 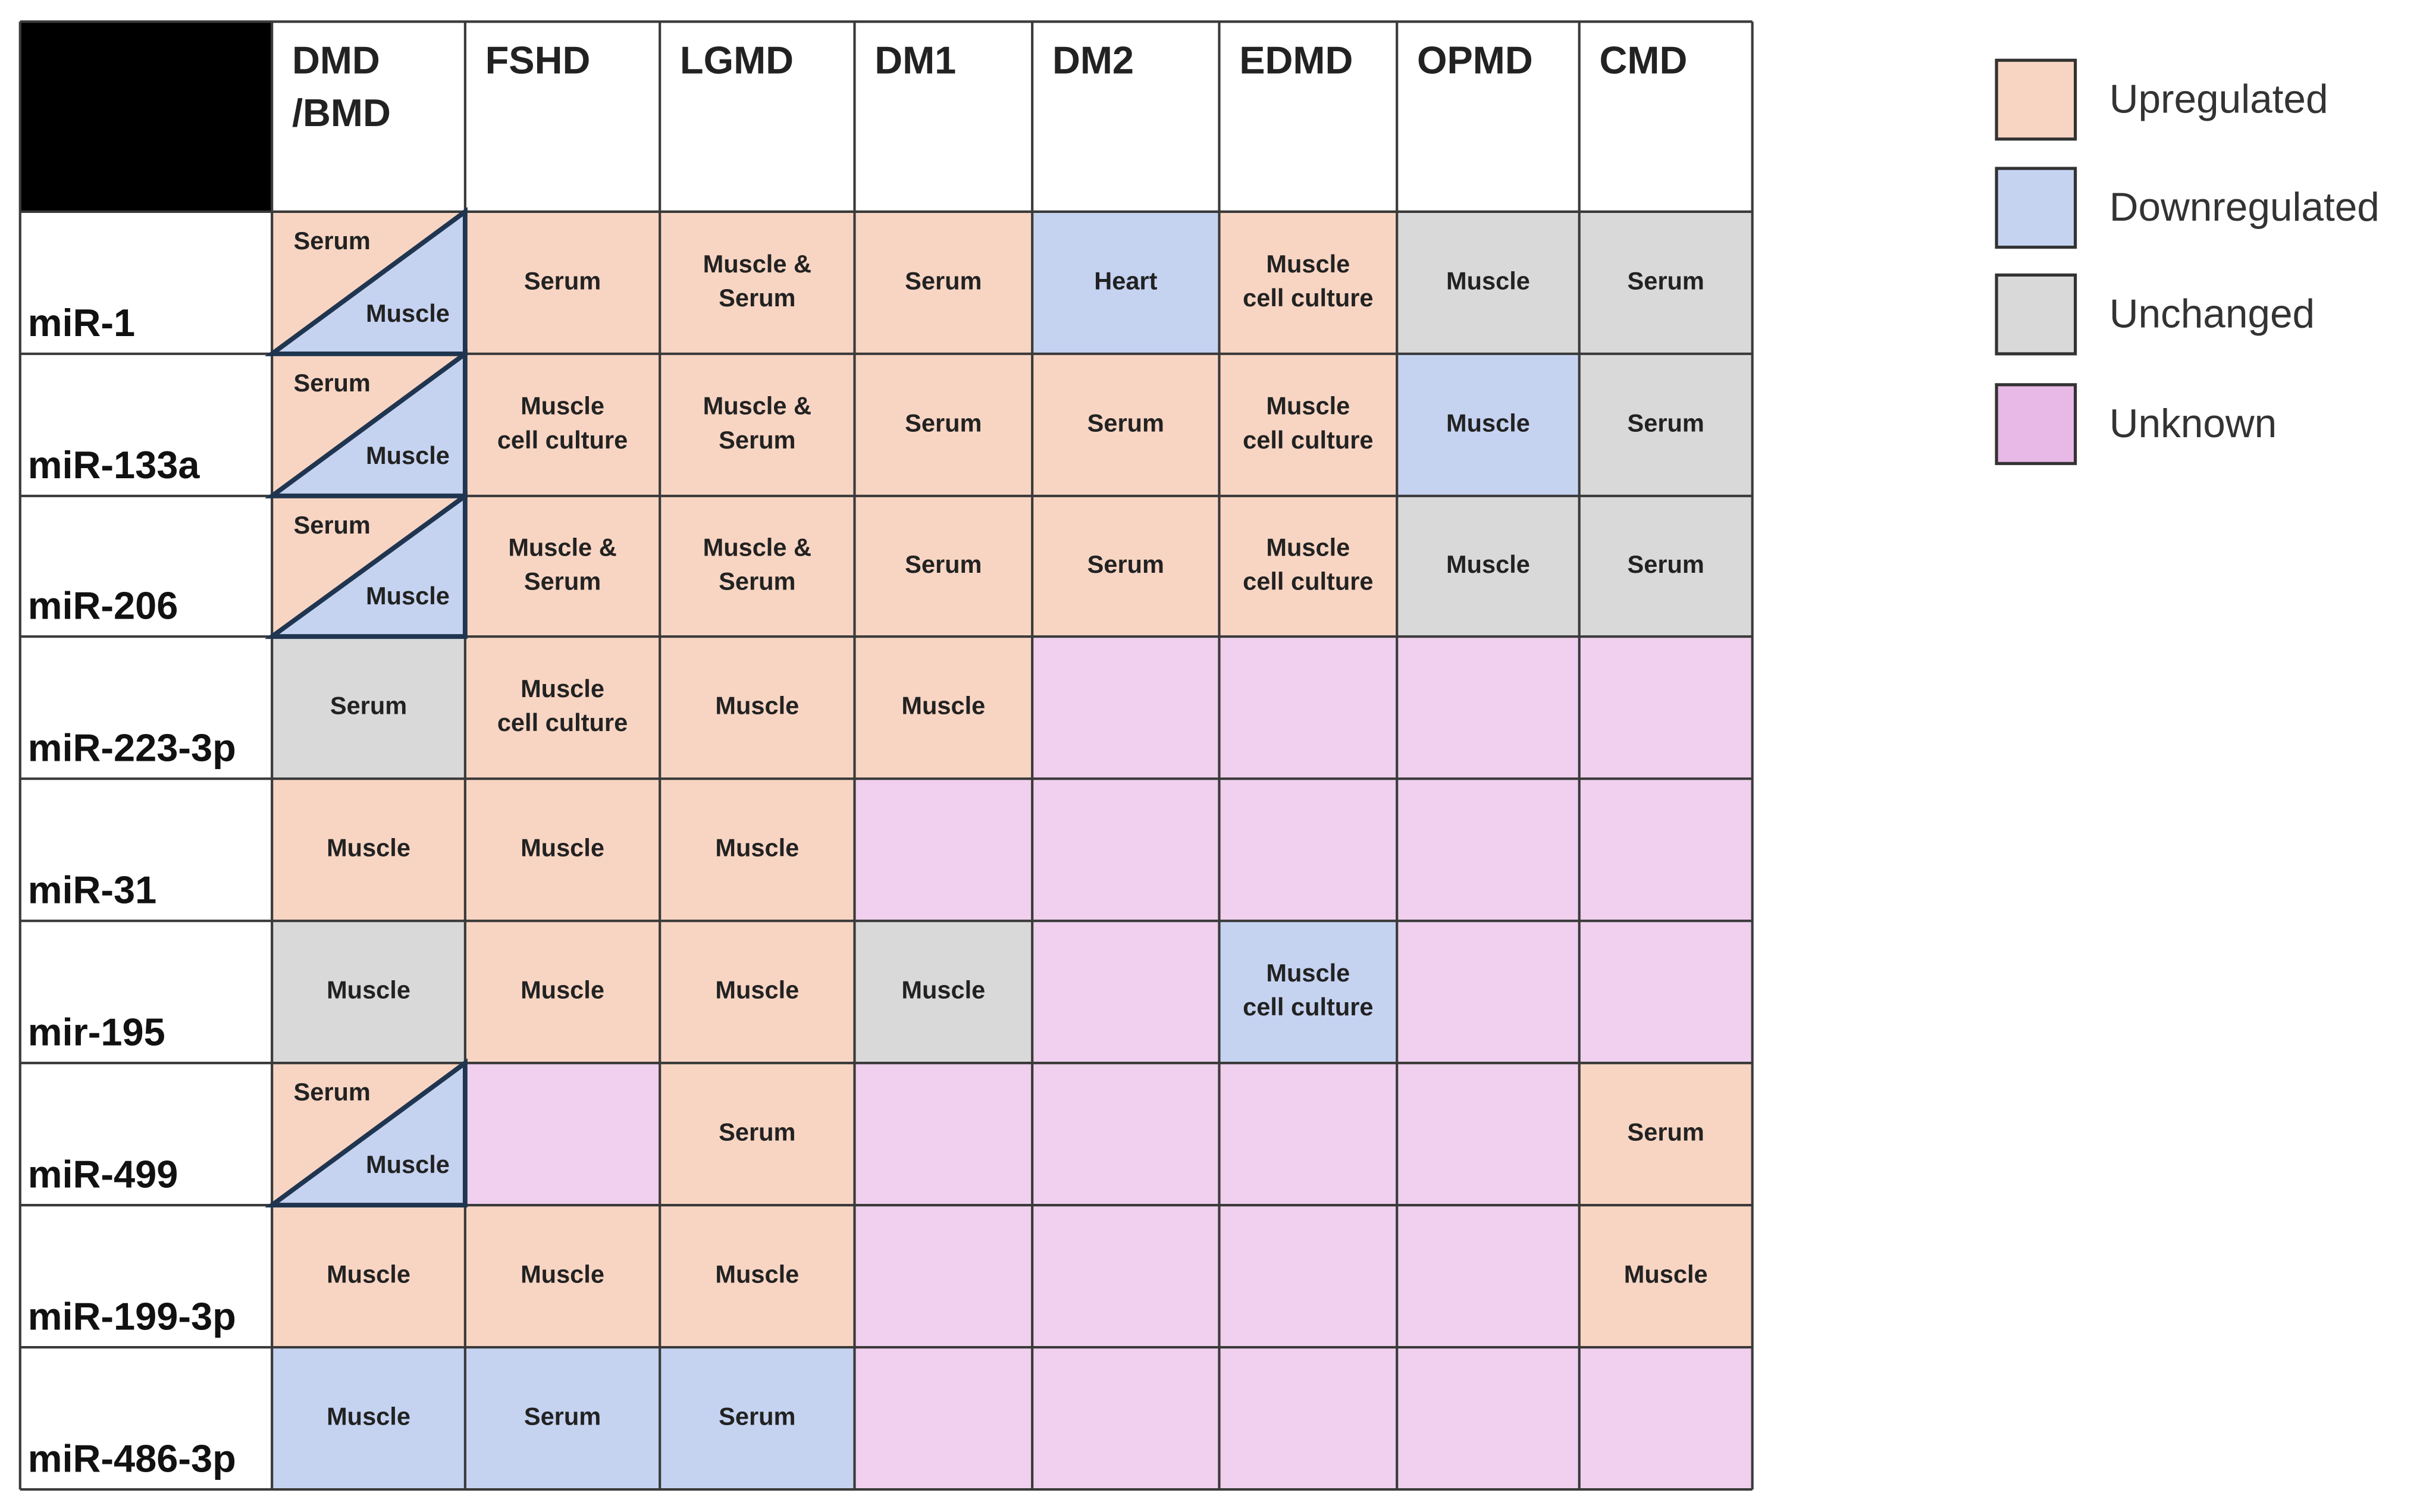 I want to click on legend-label: Unchanged, so click(x=2212, y=314).